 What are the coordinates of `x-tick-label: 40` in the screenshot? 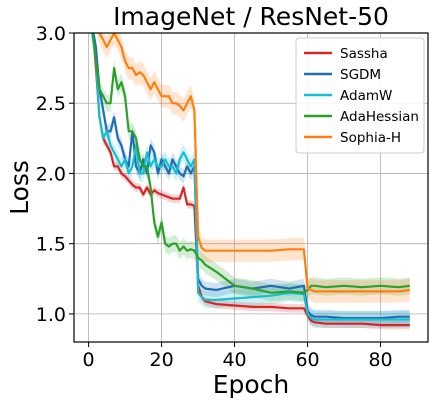 It's located at (234, 360).